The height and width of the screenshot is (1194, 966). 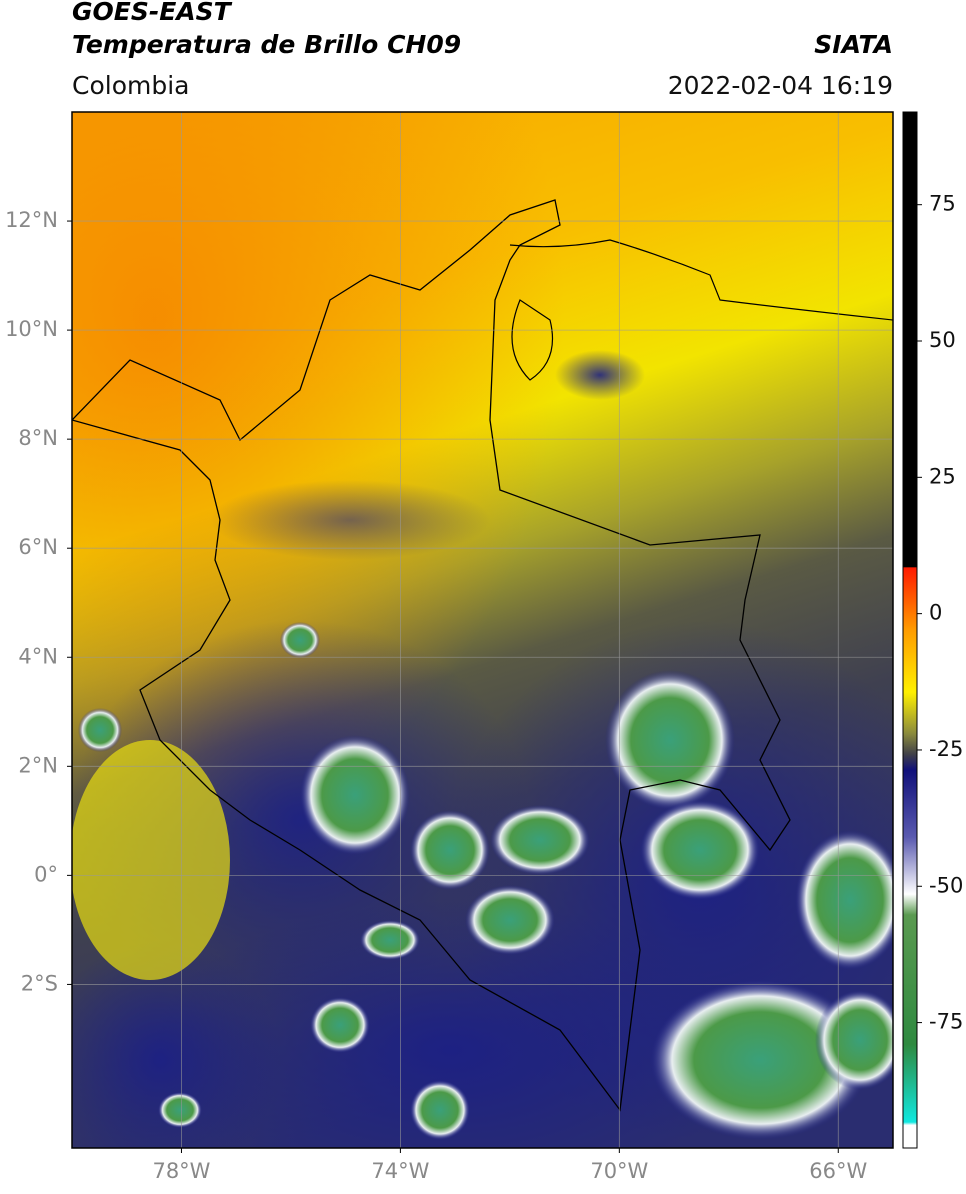 What do you see at coordinates (31, 220) in the screenshot?
I see `y-tick-label: 12°N` at bounding box center [31, 220].